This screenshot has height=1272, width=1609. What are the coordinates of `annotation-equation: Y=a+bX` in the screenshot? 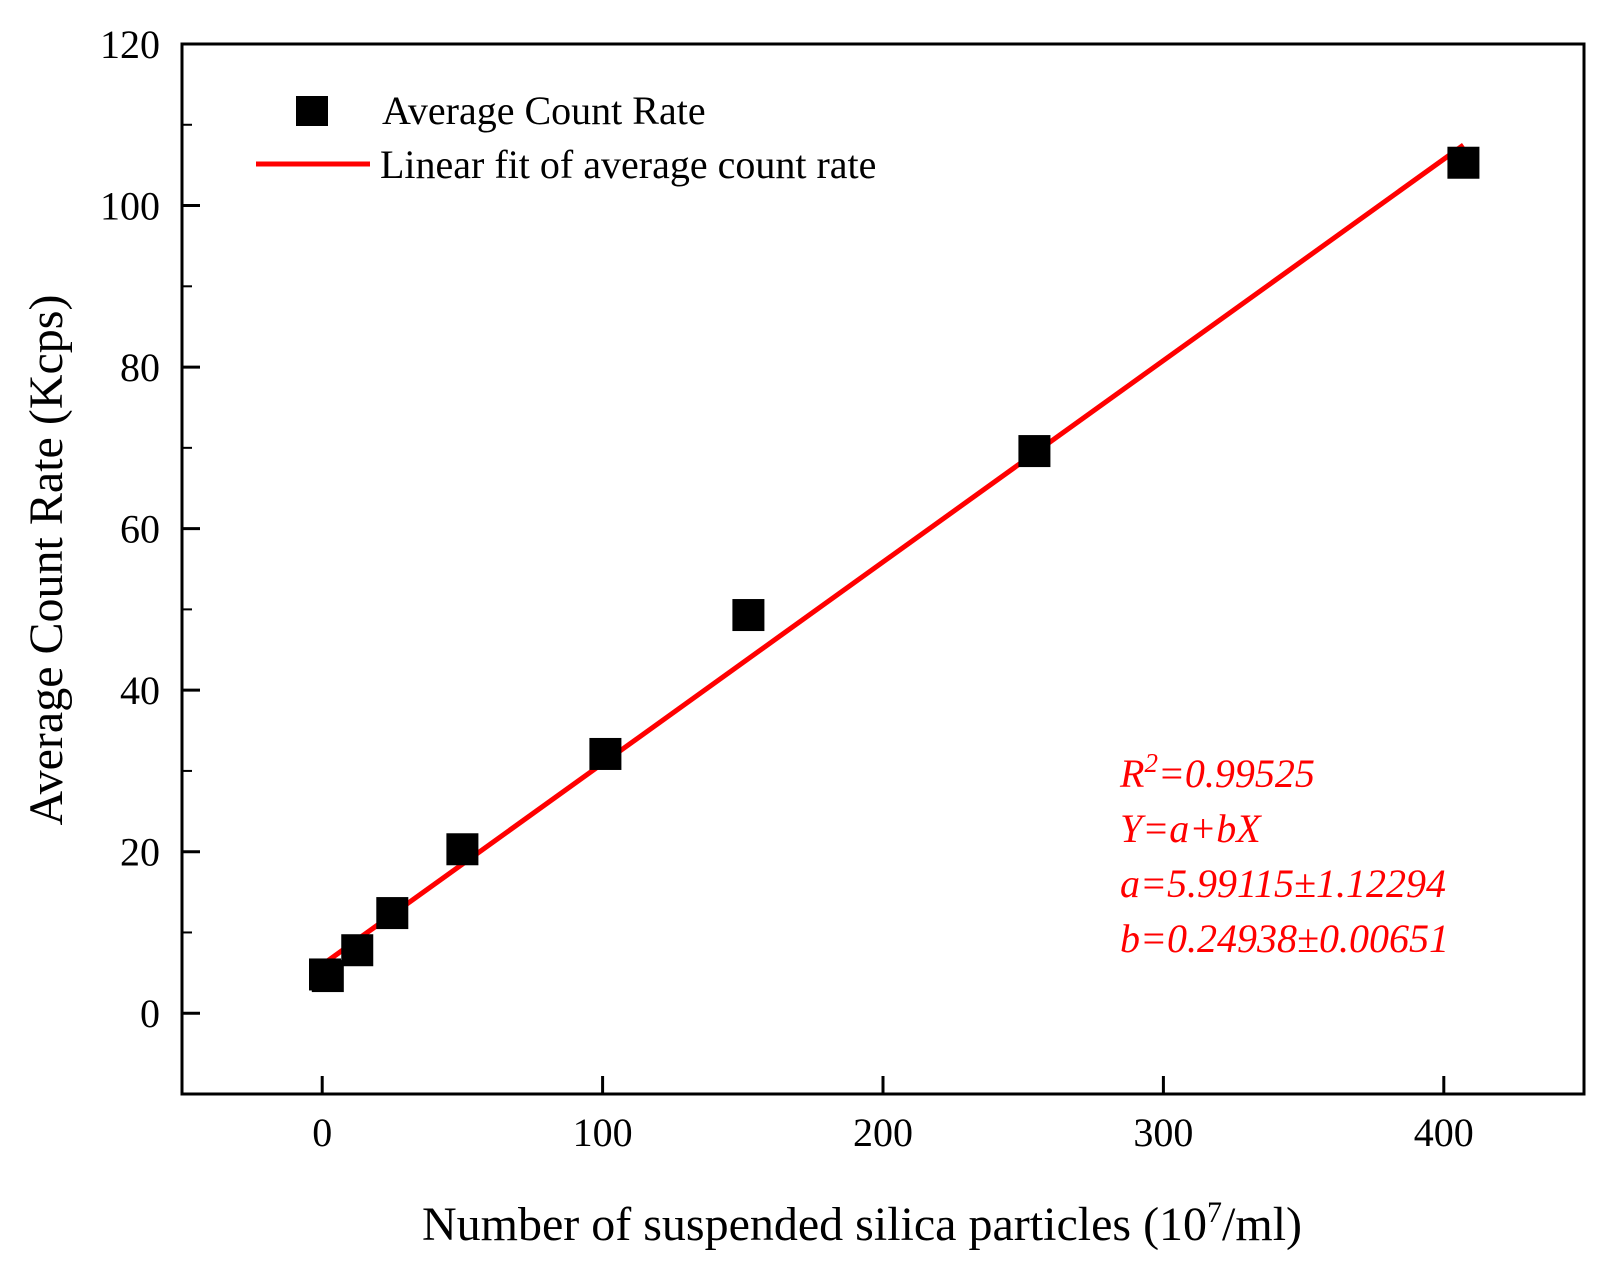 It's located at (1191, 828).